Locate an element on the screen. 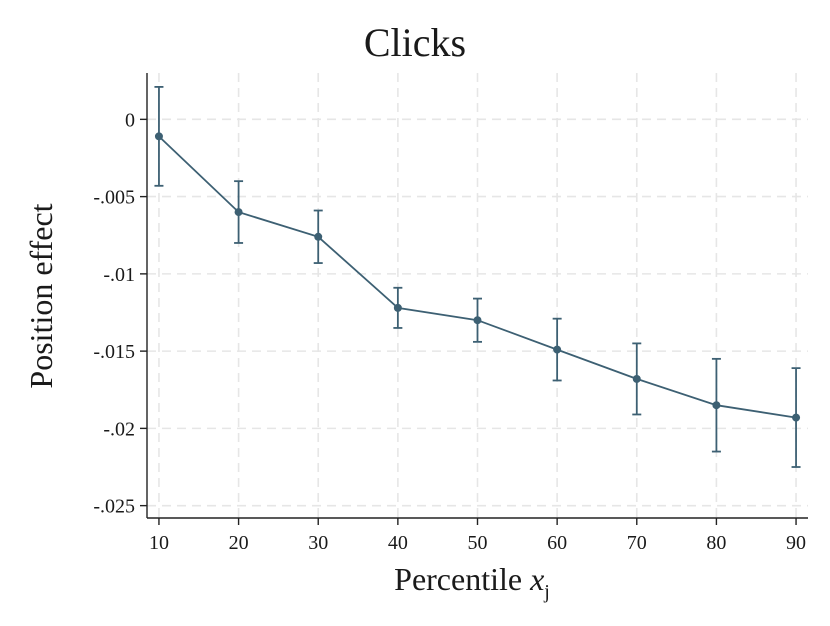  y-tick-label-0: 0 is located at coordinates (130, 120).